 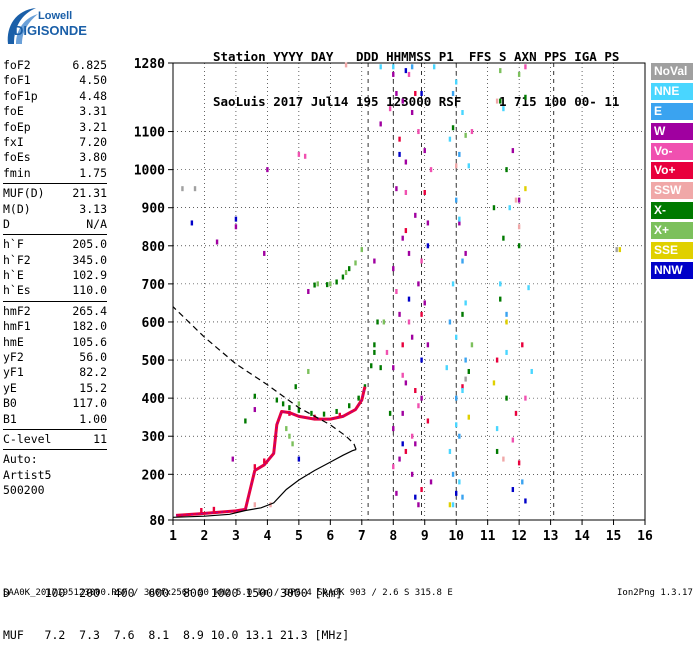 What do you see at coordinates (27, 474) in the screenshot?
I see `auto-program: Artist5` at bounding box center [27, 474].